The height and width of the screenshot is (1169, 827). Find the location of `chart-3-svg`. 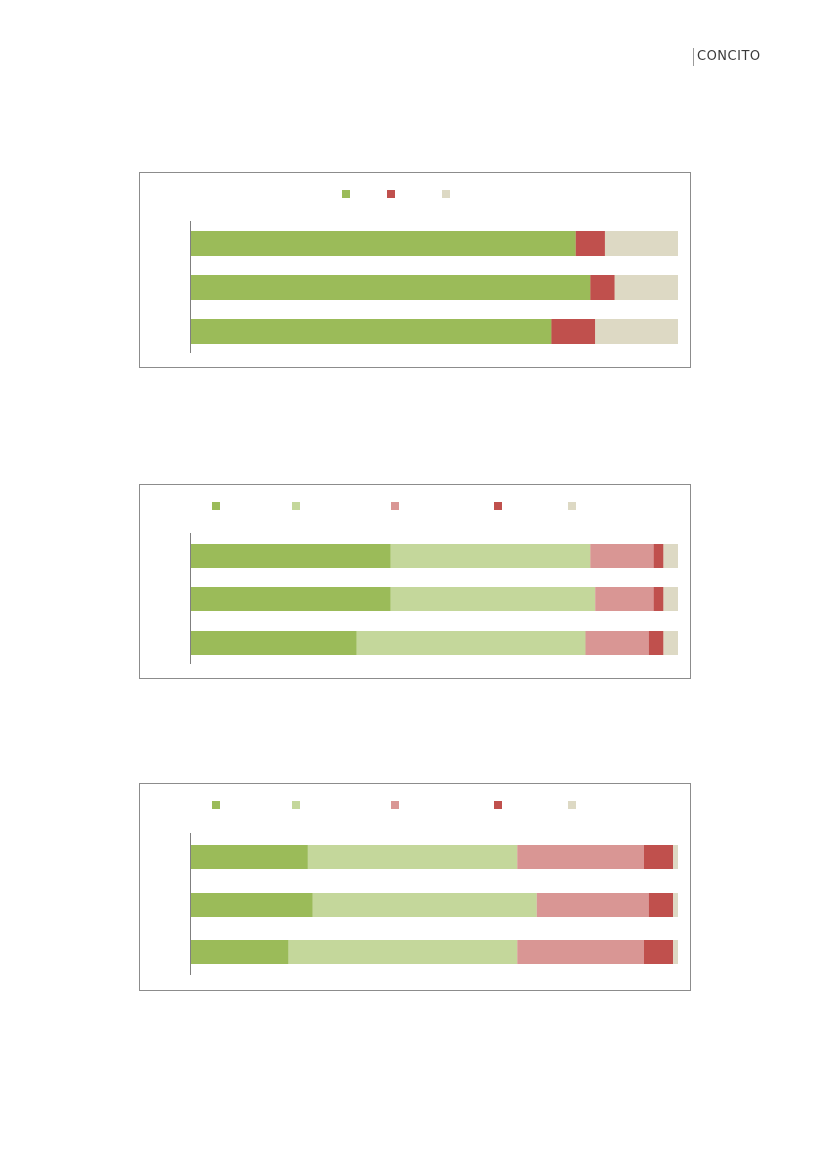

chart-3-svg is located at coordinates (434, 888).